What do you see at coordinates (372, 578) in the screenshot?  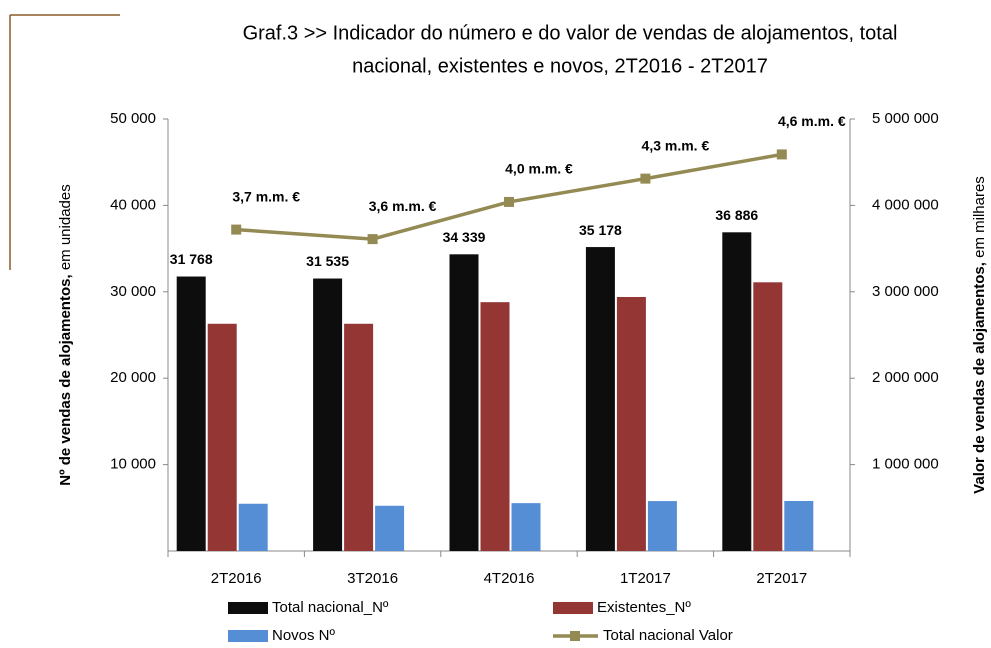 I see `x-tick-label: 3T2016` at bounding box center [372, 578].